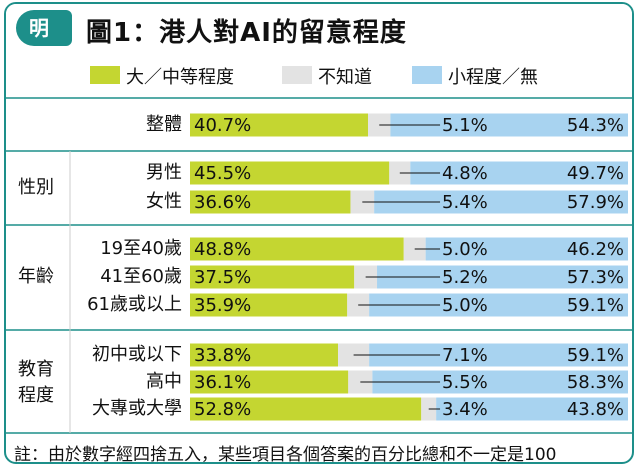 The width and height of the screenshot is (640, 470). What do you see at coordinates (164, 201) in the screenshot?
I see `row-label: 女性` at bounding box center [164, 201].